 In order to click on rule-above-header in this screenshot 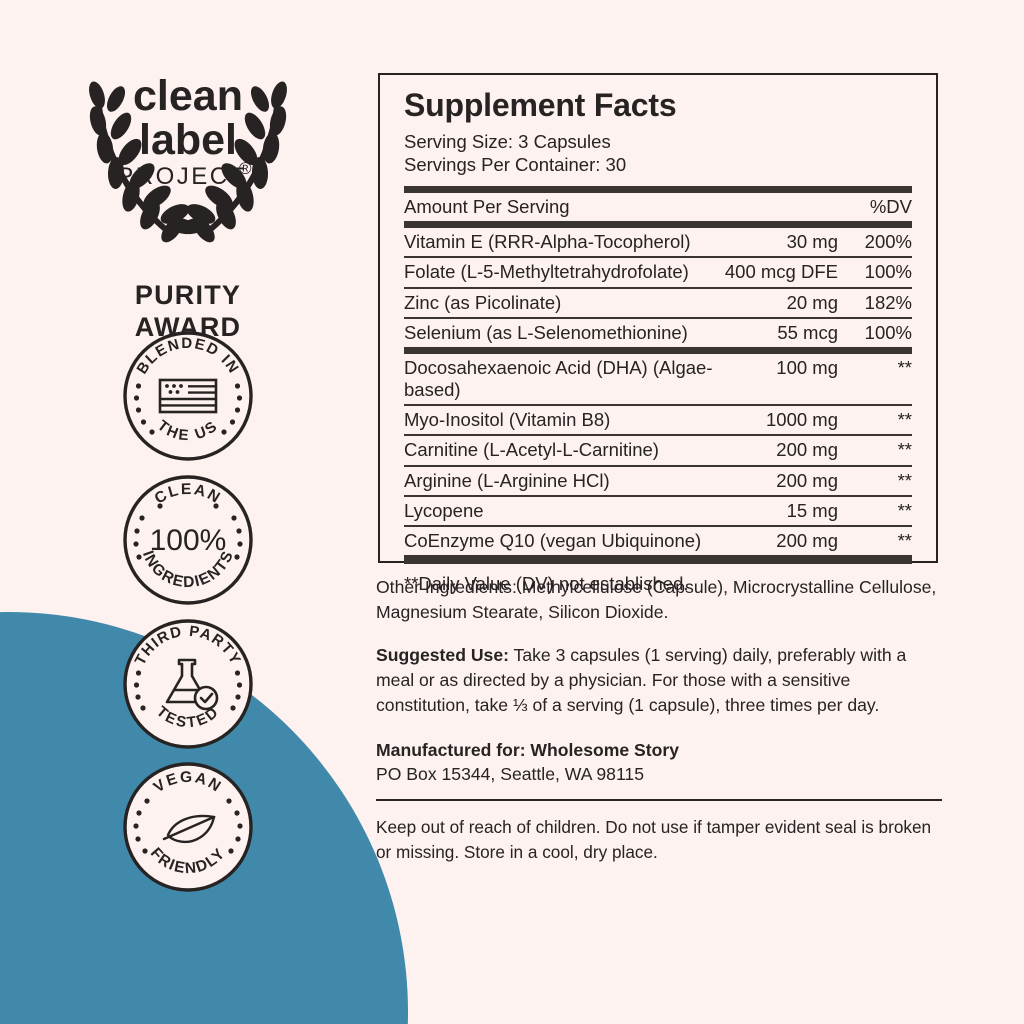, I will do `click(658, 189)`.